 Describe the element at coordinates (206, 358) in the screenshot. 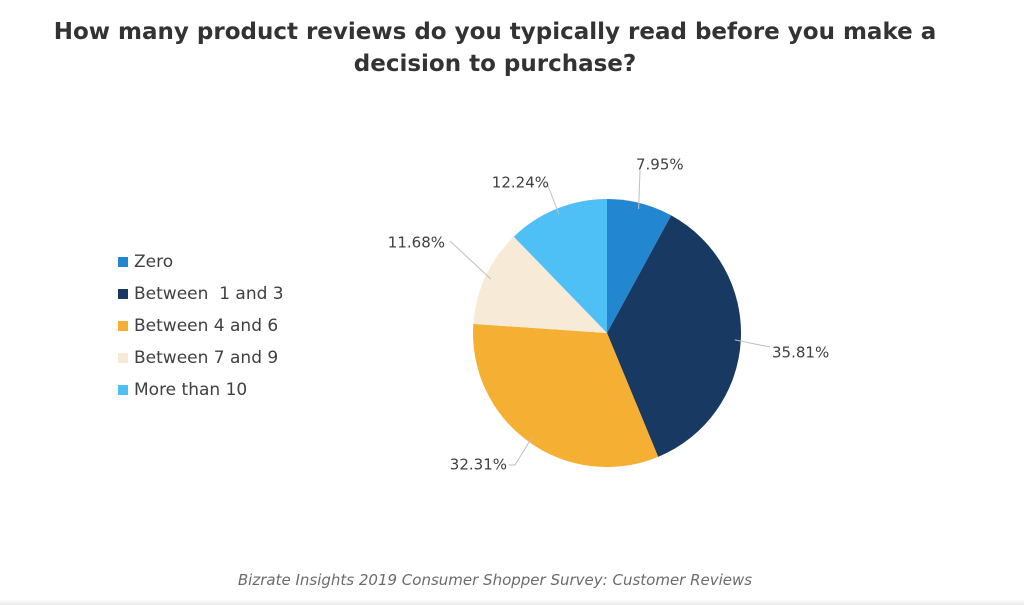

I see `legend-label-7-to-9: Between 7 and 9` at that location.